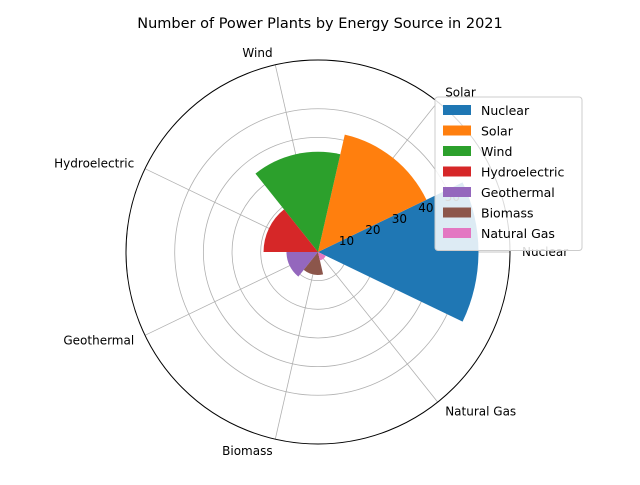 This screenshot has height=485, width=640. What do you see at coordinates (372, 230) in the screenshot?
I see `radial-tick-label: 20` at bounding box center [372, 230].